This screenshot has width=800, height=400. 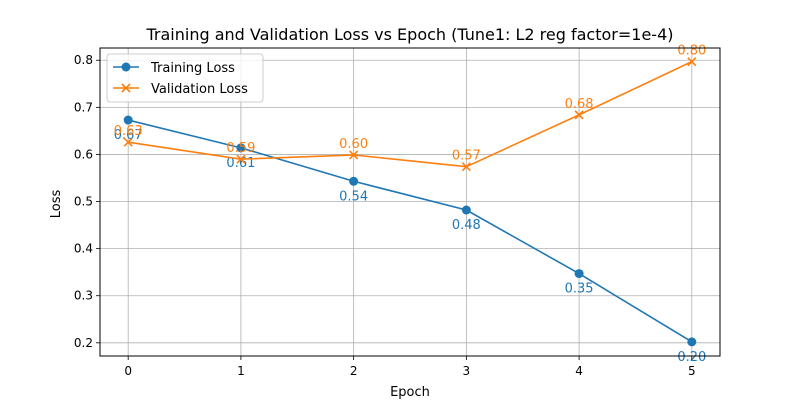 I want to click on x-tick-label: 4, so click(x=579, y=371).